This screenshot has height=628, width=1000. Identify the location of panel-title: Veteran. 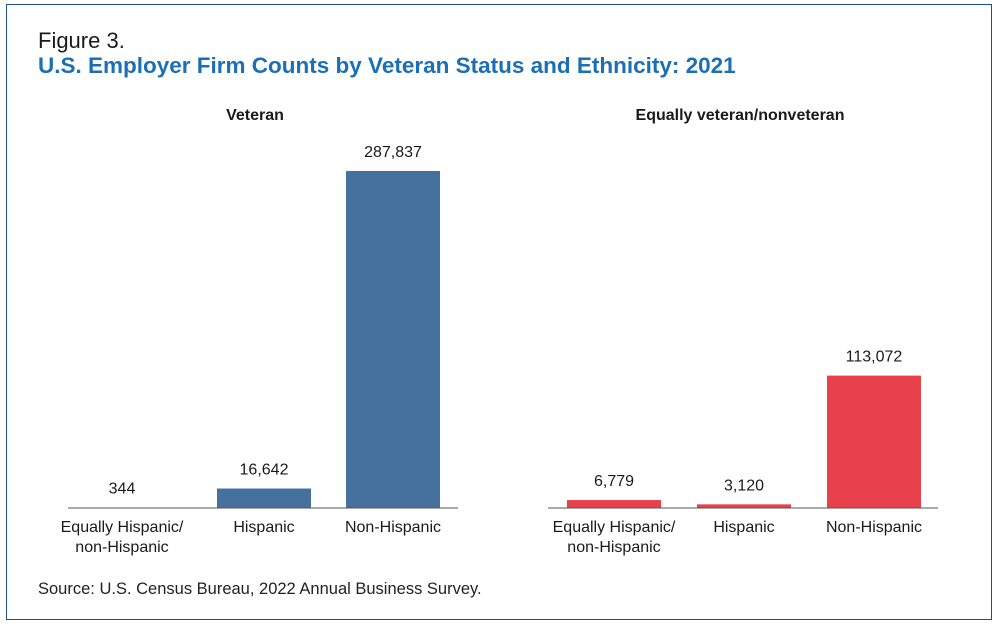
(255, 115).